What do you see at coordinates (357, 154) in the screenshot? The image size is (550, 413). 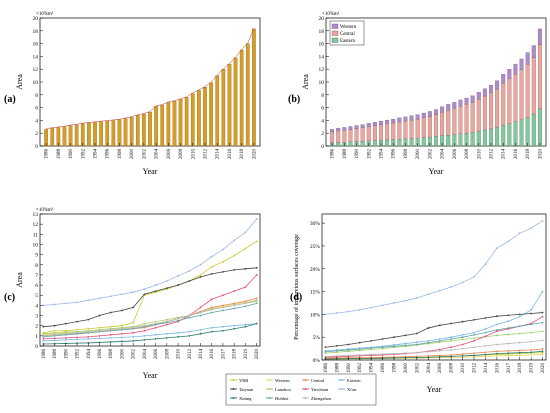 I see `x-tick-label: 1990` at bounding box center [357, 154].